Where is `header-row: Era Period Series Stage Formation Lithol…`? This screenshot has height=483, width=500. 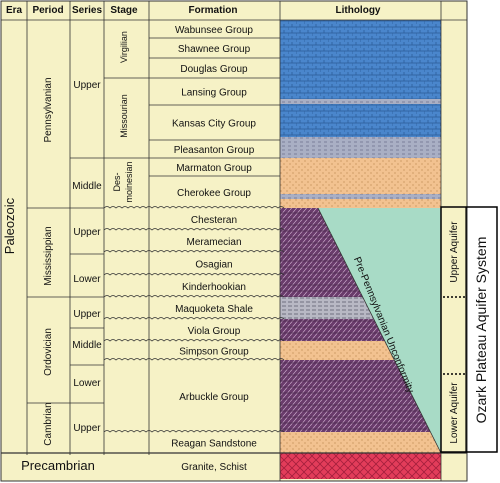
header-row: Era Period Series Stage Formation Lithol… is located at coordinates (193, 10).